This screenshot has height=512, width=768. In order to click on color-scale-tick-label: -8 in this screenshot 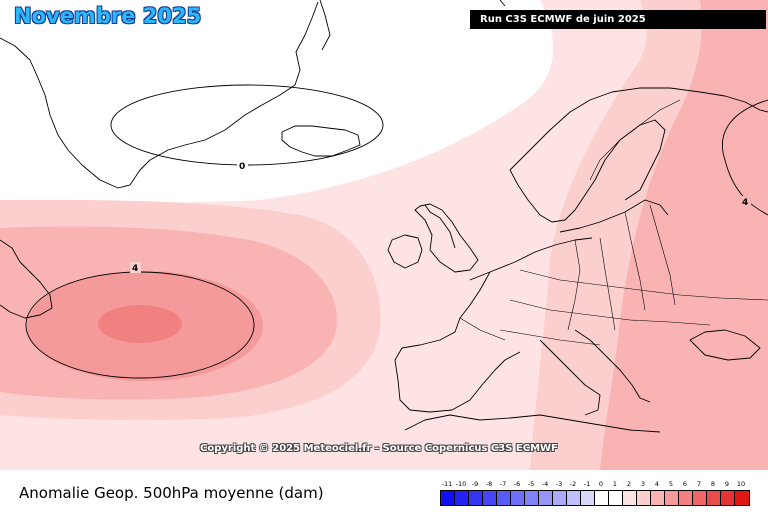, I will do `click(489, 484)`.